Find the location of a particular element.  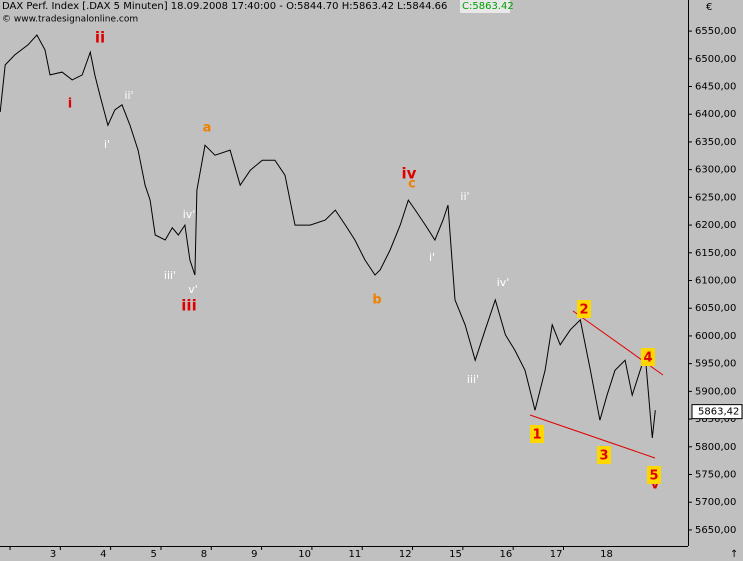

y-tick-label: 6350,00 is located at coordinates (715, 142).